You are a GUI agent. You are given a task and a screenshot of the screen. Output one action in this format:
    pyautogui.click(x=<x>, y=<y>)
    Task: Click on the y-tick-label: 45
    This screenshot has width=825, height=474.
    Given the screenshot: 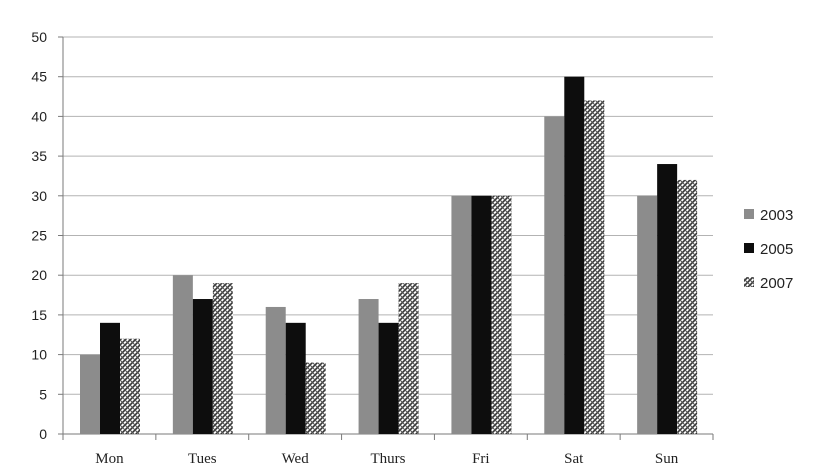 What is the action you would take?
    pyautogui.click(x=39, y=77)
    